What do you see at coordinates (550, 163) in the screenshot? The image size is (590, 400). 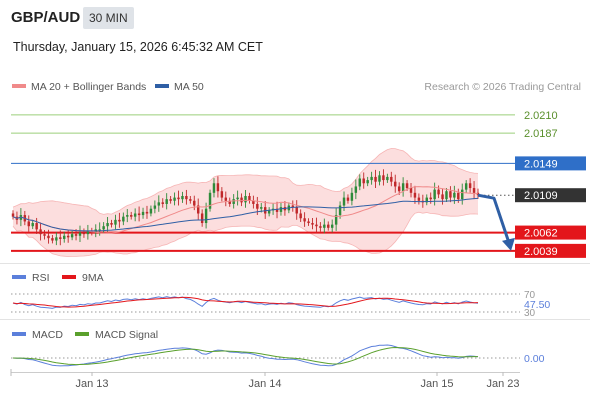 I see `pivot-label-tag` at bounding box center [550, 163].